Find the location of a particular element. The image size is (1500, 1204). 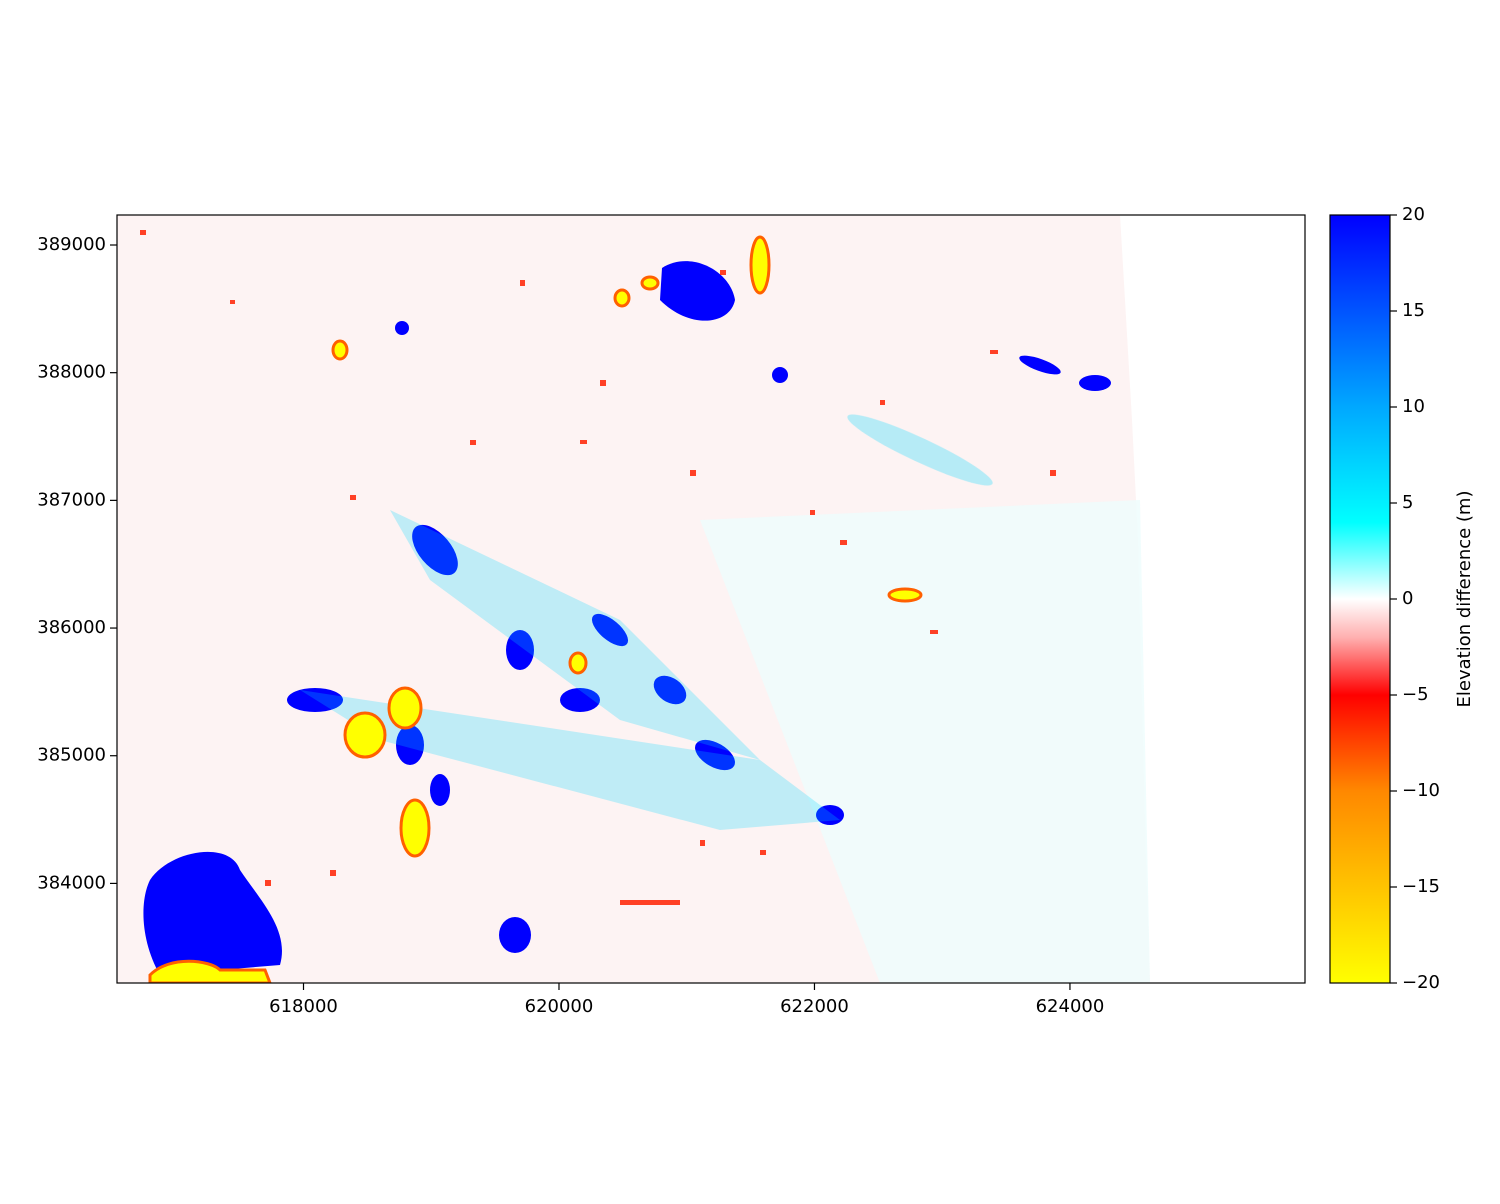

colorbar-tick-label: 5 is located at coordinates (1407, 502).